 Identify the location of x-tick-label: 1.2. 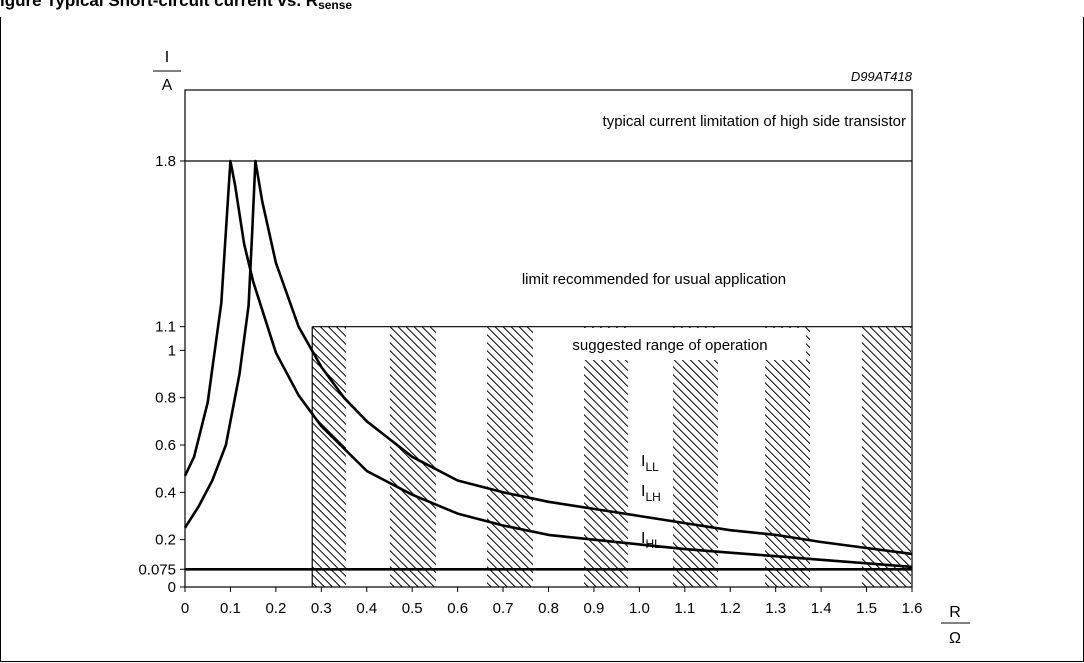
(730, 608).